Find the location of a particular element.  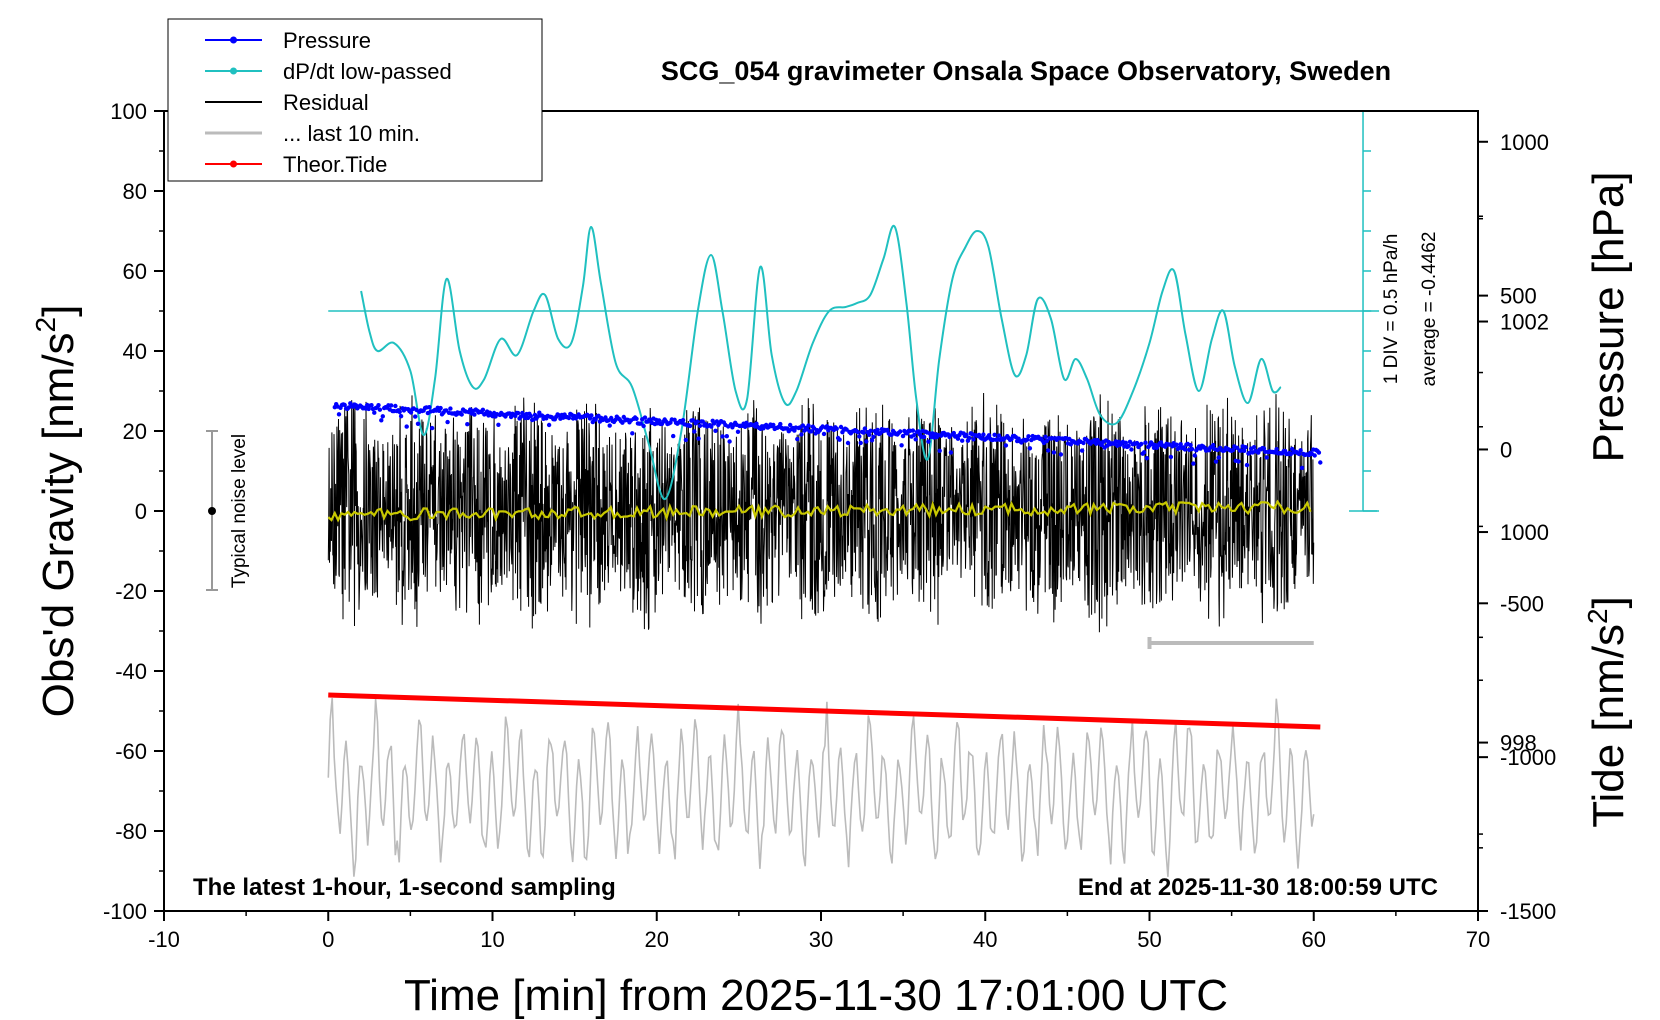

series-pressure is located at coordinates (827, 436).